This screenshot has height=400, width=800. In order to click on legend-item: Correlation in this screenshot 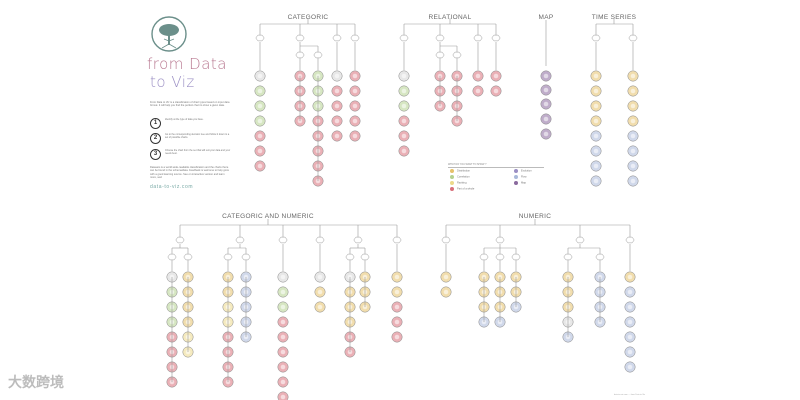, I will do `click(460, 177)`.